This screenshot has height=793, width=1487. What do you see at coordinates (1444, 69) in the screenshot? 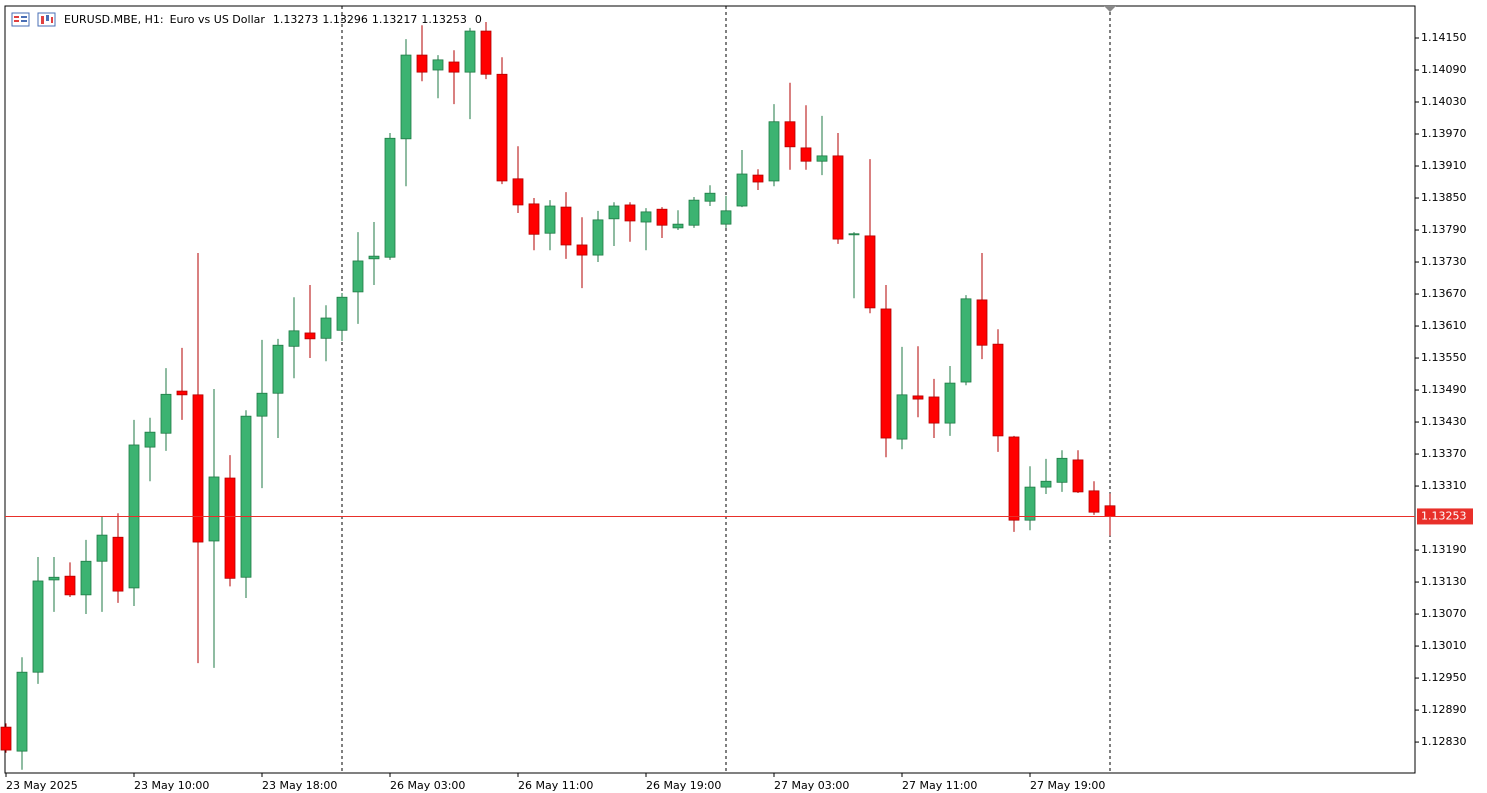
I see `y-tick-label: 1.14090` at bounding box center [1444, 69].